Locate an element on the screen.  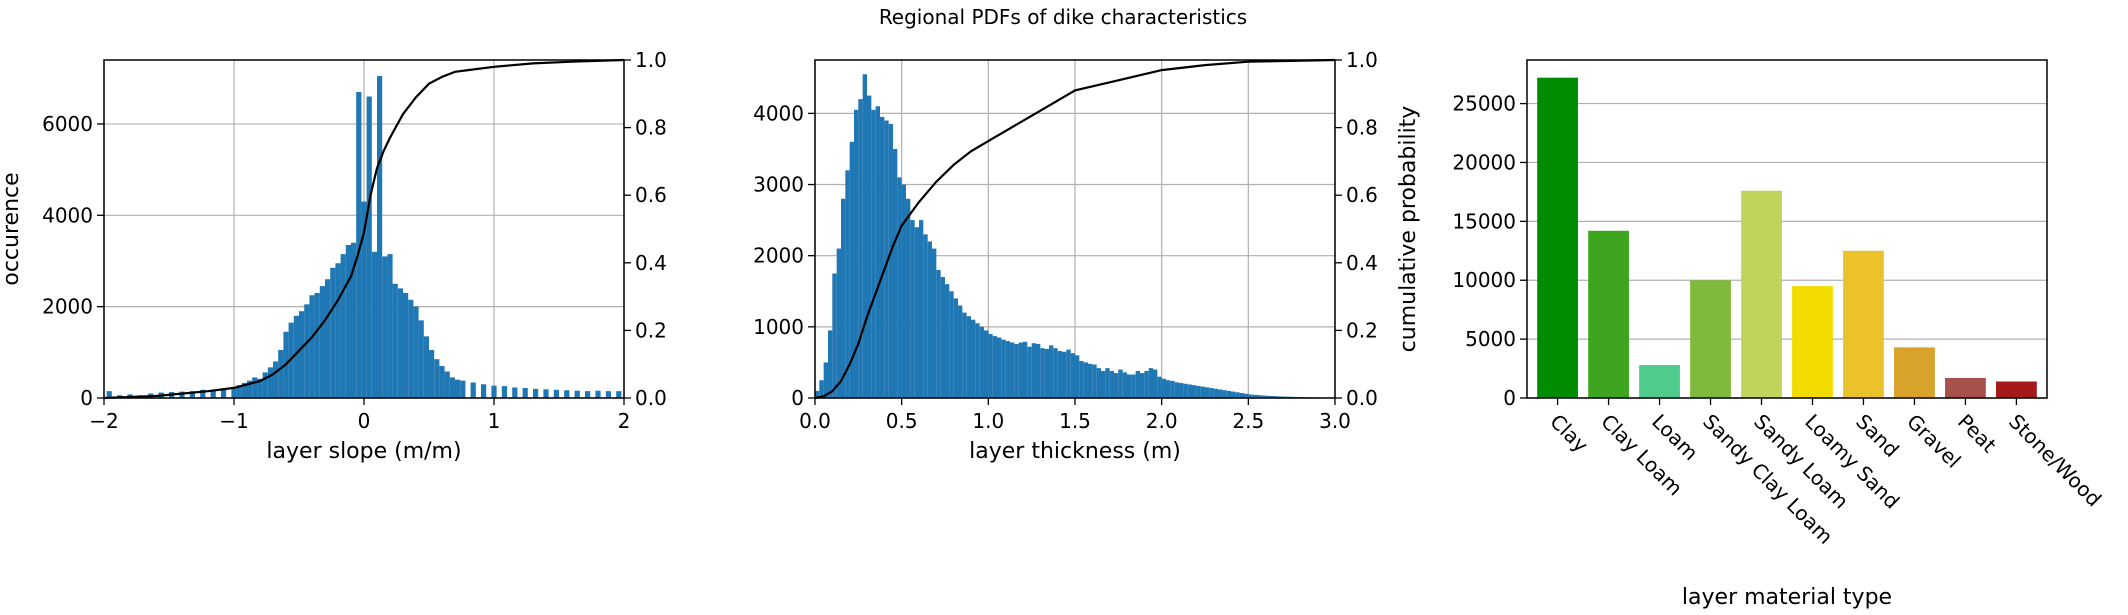
cdf-line-thickness is located at coordinates (1075, 229).